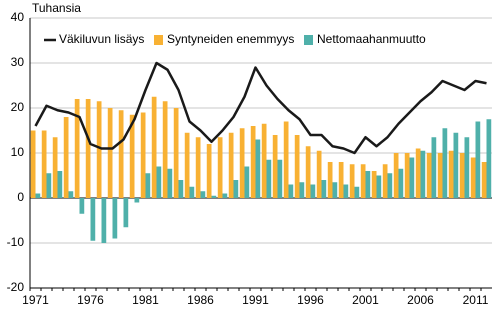  Describe the element at coordinates (200, 300) in the screenshot. I see `x-tick-label: 1986` at that location.